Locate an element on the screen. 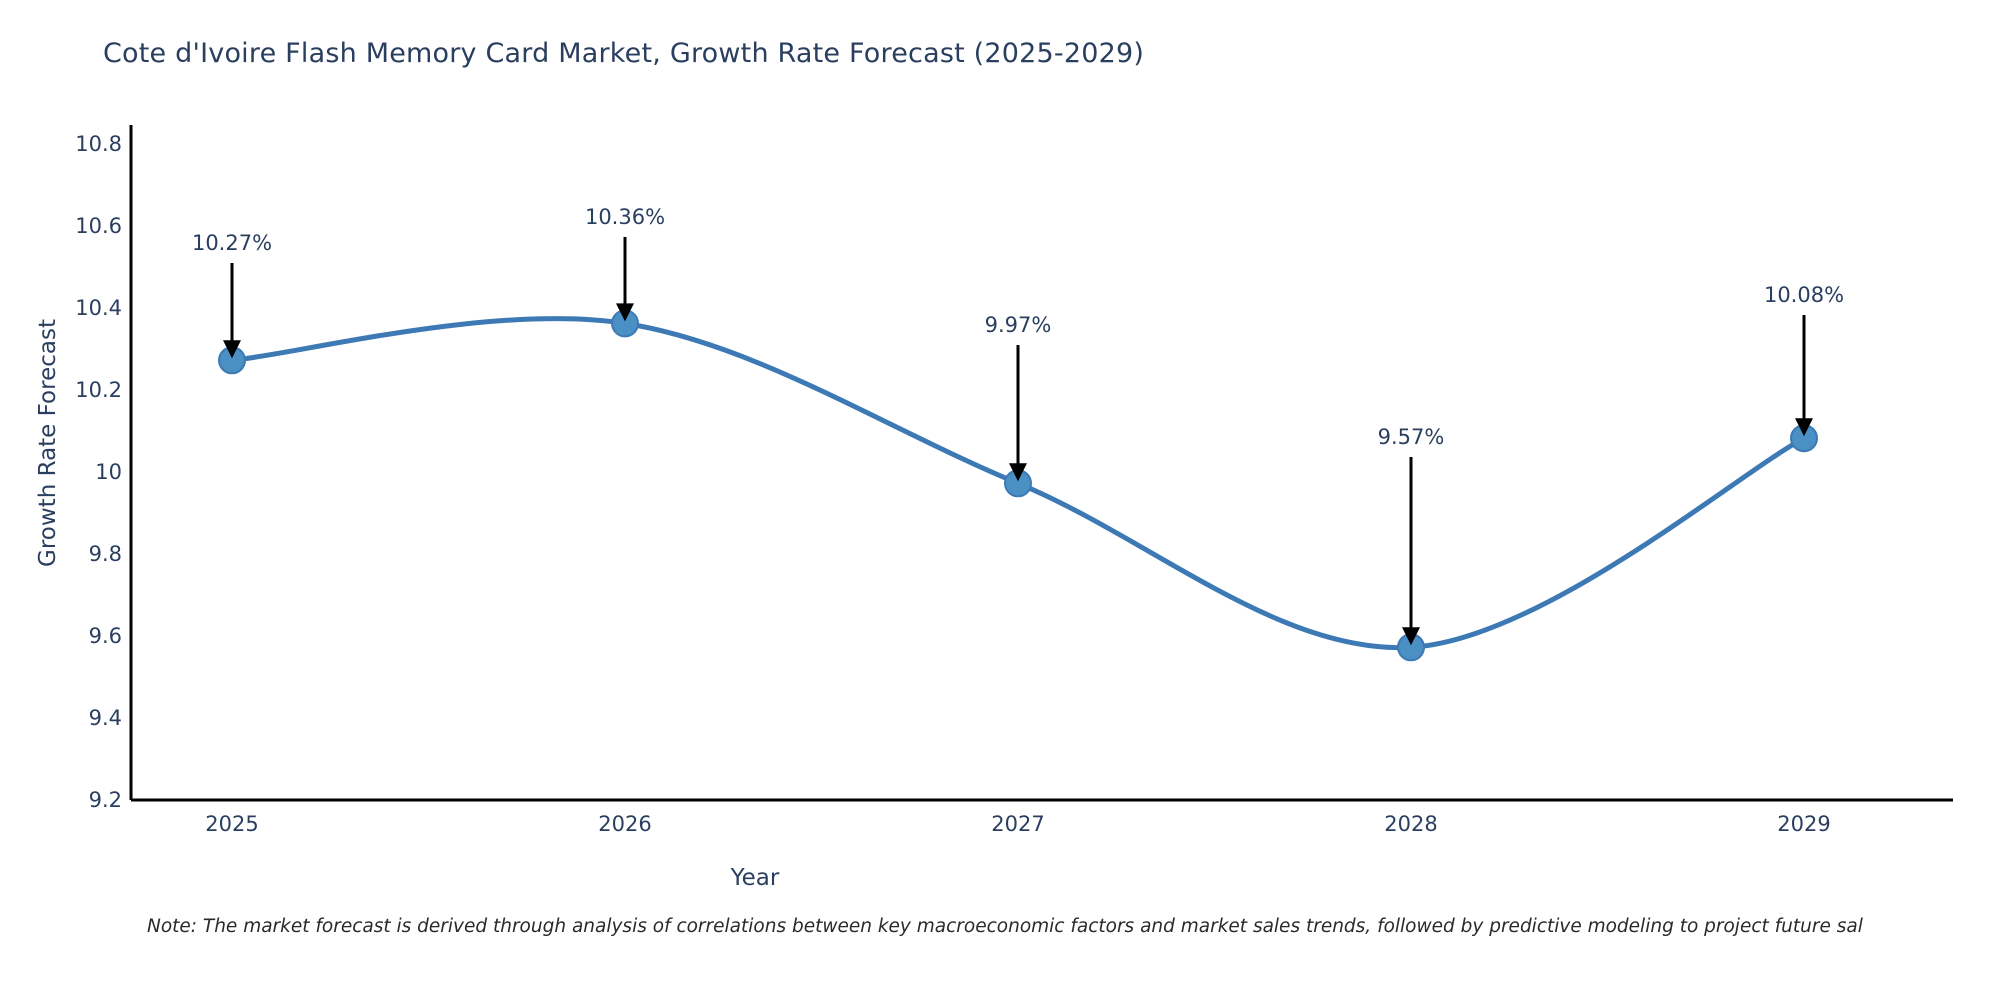 Image resolution: width=2000 pixels, height=1000 pixels. y-tick-label: 10.8 is located at coordinates (98, 144).